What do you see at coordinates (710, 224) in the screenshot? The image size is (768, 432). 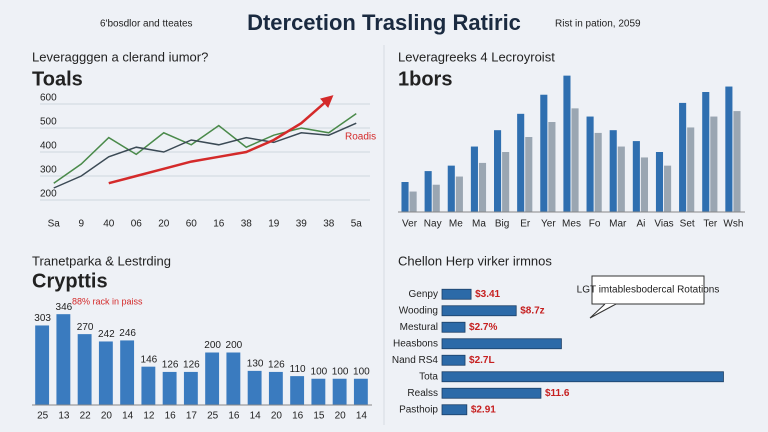 I see `x-tick-label: Ter` at bounding box center [710, 224].